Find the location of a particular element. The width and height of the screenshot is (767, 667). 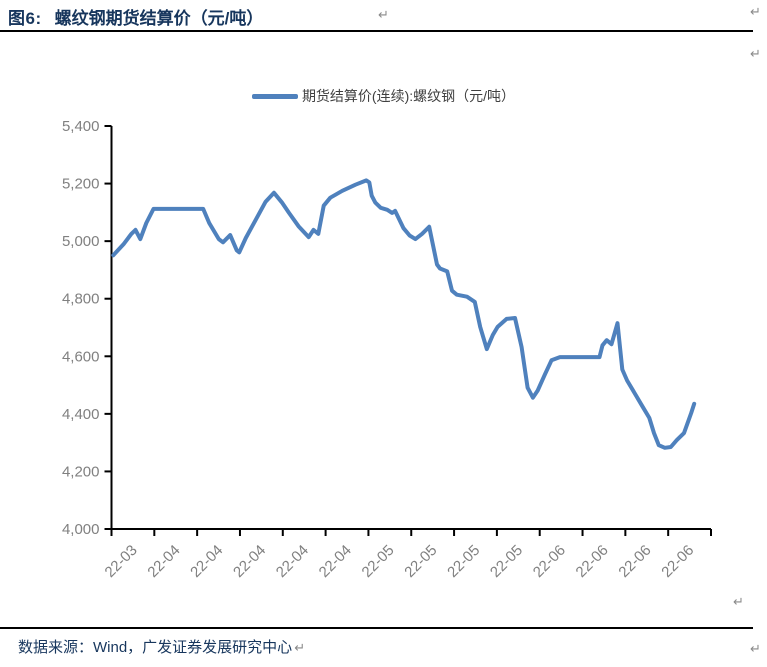

x-tick-label: 22-03 is located at coordinates (121, 561).